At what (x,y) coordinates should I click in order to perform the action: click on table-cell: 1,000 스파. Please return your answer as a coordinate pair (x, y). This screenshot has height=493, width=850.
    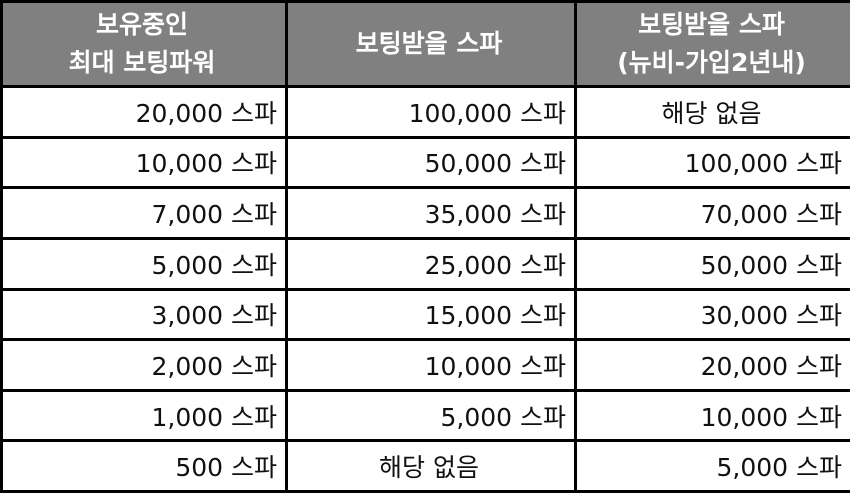
    Looking at the image, I should click on (144, 415).